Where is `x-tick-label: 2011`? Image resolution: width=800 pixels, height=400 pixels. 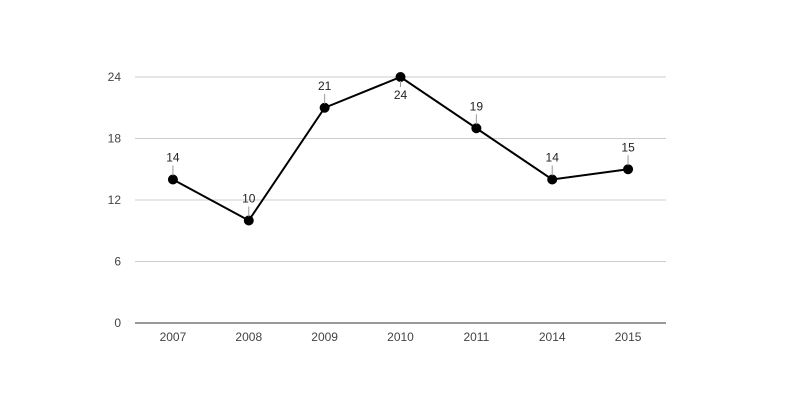
x-tick-label: 2011 is located at coordinates (476, 337).